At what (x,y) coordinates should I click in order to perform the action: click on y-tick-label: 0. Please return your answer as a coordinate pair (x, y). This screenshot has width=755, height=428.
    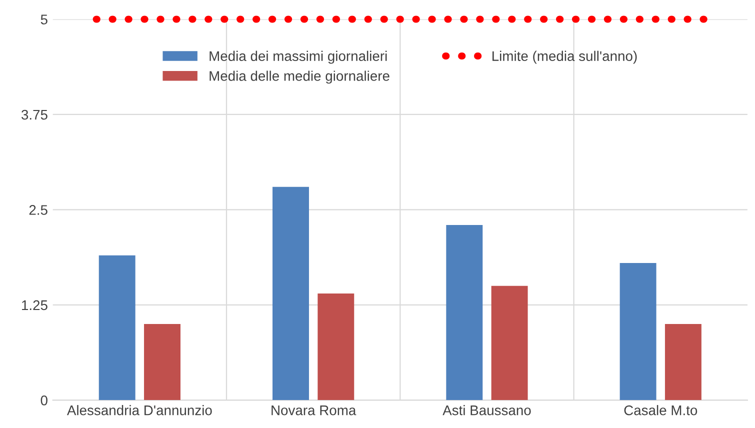
    Looking at the image, I should click on (44, 401).